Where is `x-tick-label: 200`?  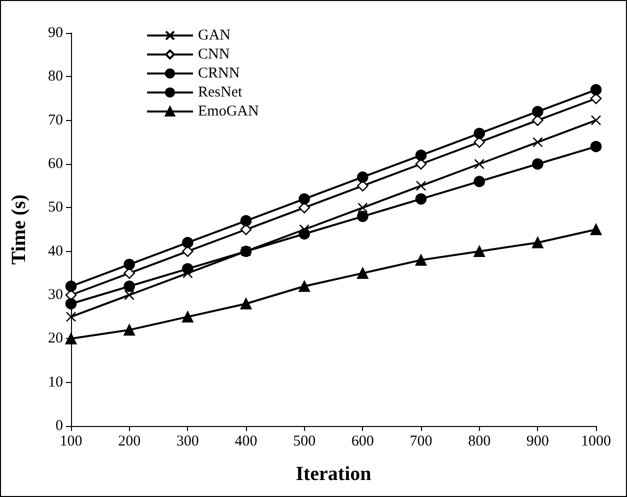 x-tick-label: 200 is located at coordinates (129, 442).